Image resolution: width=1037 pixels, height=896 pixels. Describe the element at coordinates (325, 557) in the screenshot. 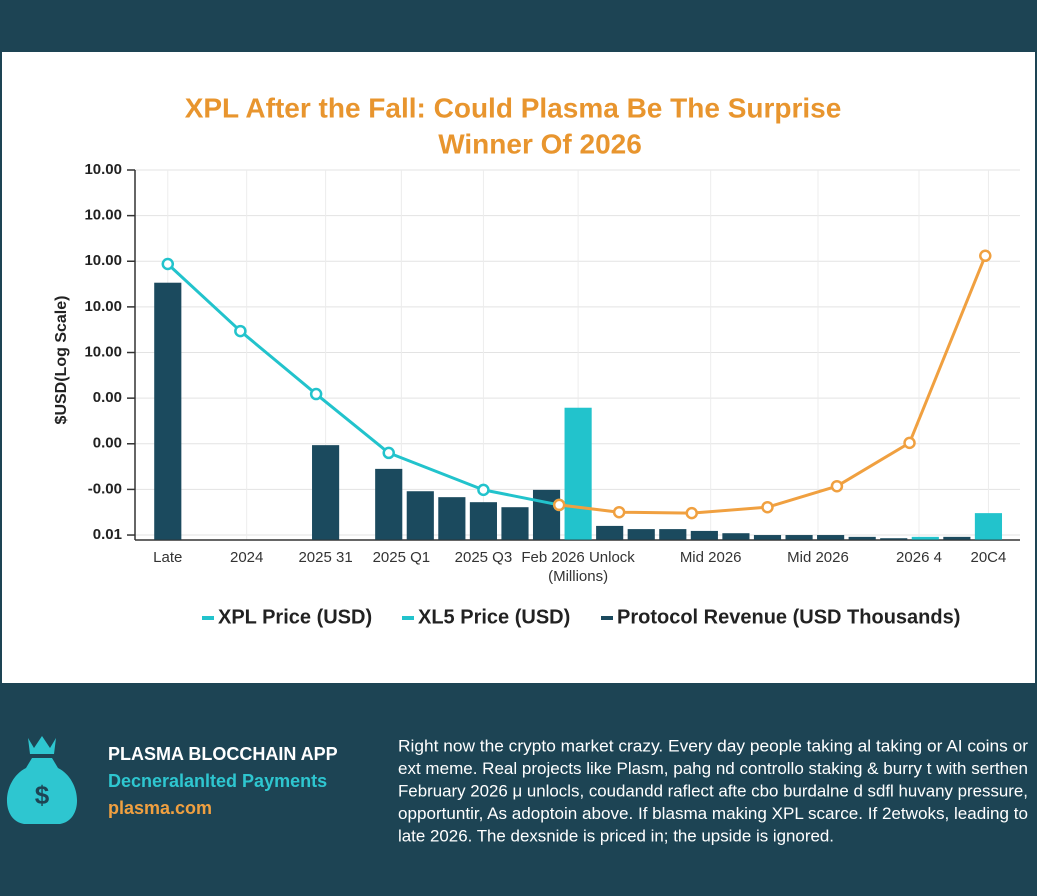

I see `x-tick-label: 2025 31` at that location.